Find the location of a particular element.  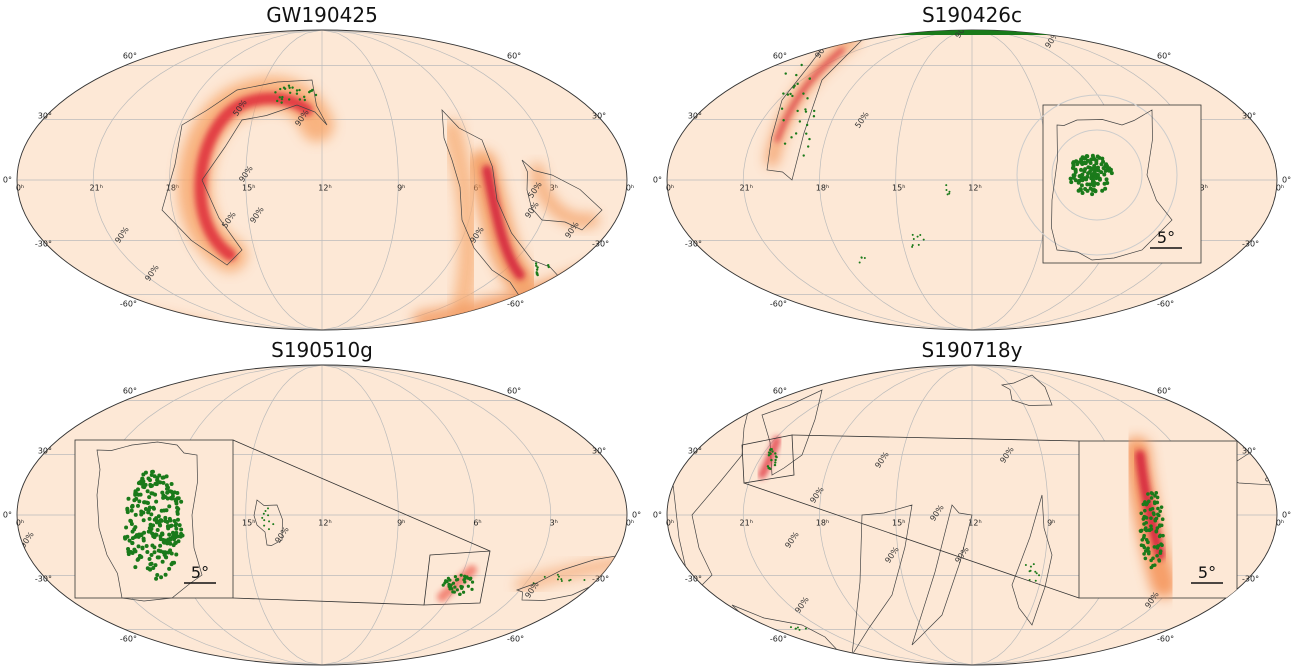

dec-label: 0° is located at coordinates (636, 515).